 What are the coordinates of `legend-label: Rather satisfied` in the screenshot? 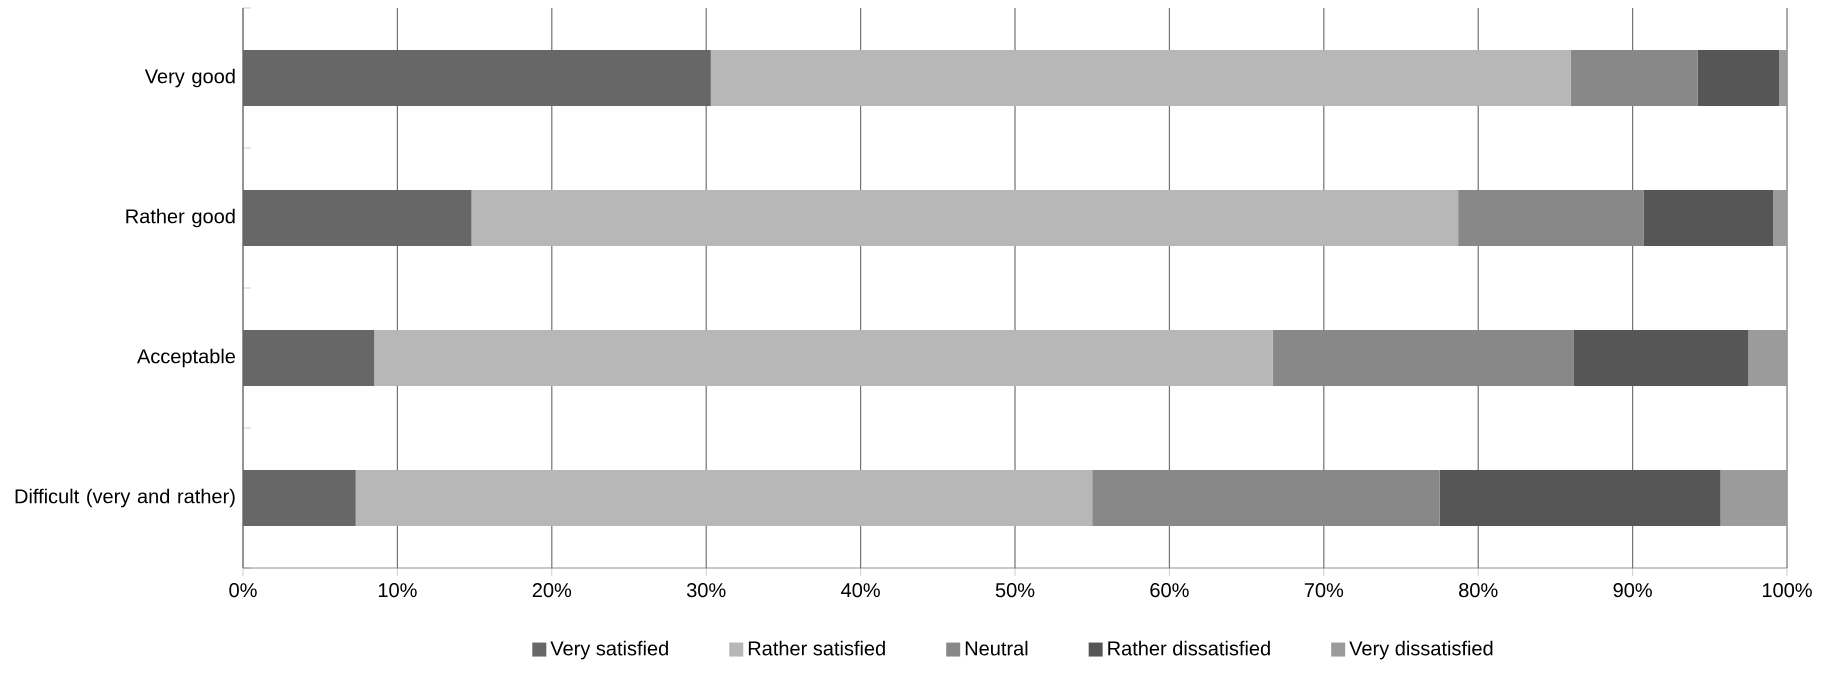 It's located at (816, 648).